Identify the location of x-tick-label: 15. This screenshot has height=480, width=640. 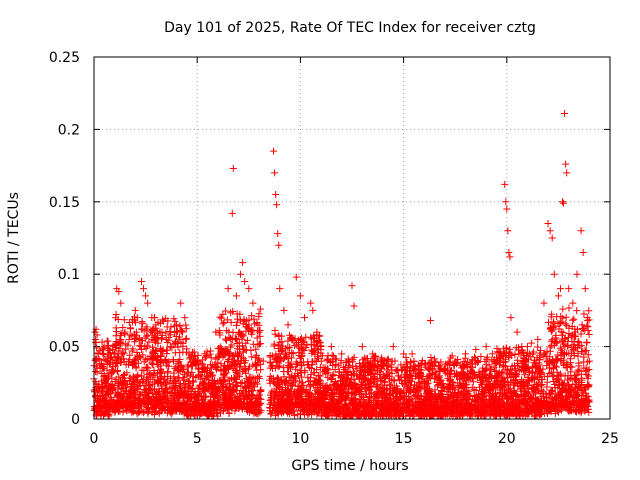
(404, 439).